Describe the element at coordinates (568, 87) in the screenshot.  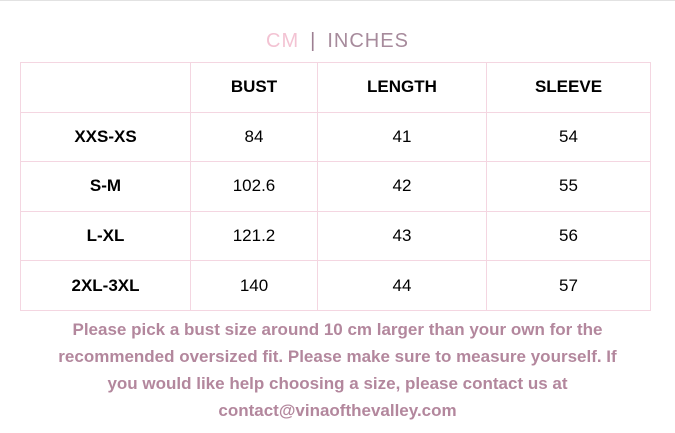
I see `column-header-sleeve: SLEEVE` at that location.